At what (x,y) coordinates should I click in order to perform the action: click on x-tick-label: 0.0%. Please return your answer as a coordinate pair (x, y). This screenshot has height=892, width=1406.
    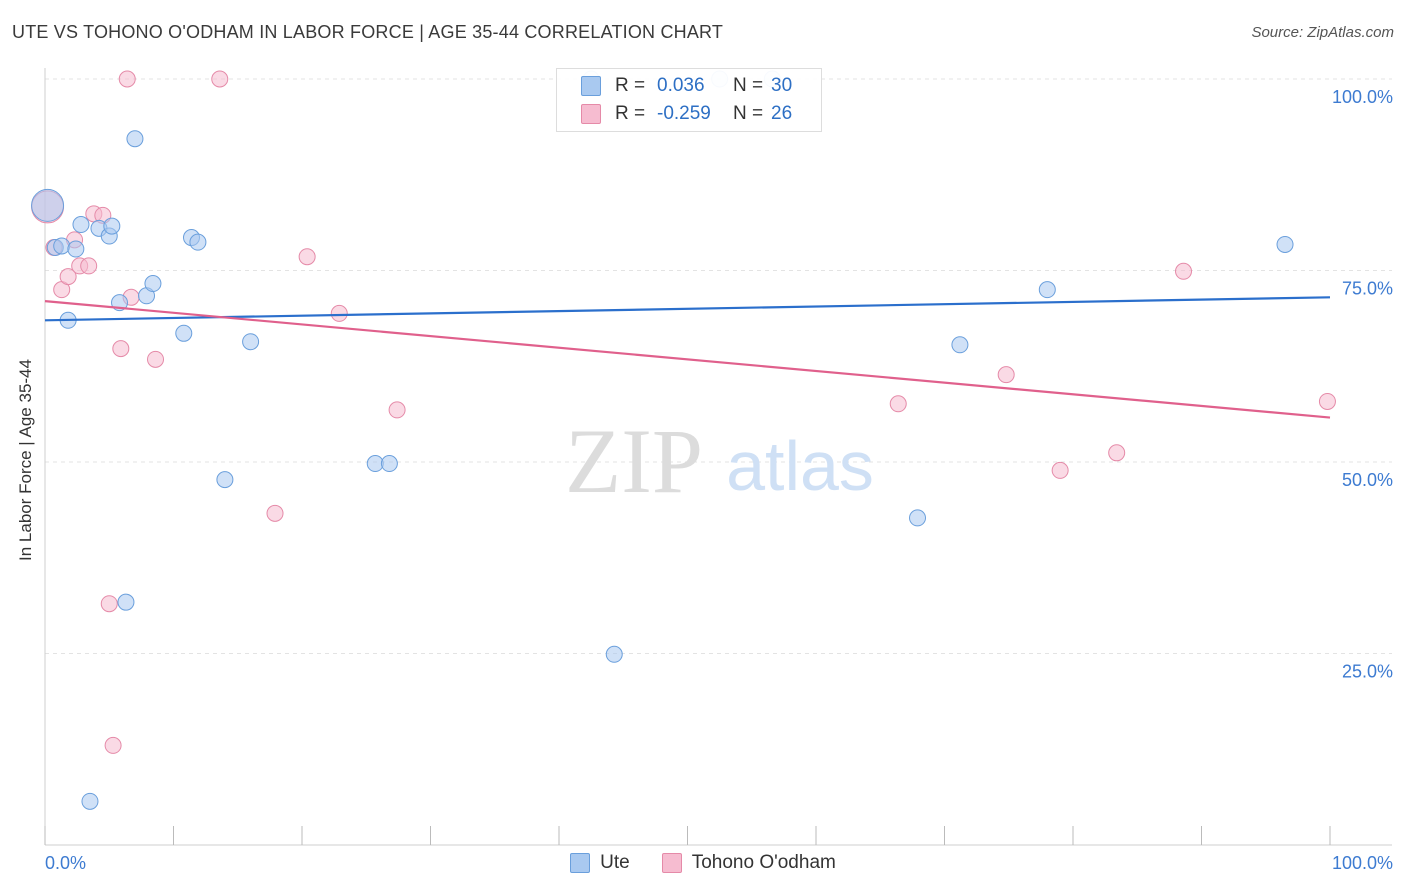
    Looking at the image, I should click on (65, 863).